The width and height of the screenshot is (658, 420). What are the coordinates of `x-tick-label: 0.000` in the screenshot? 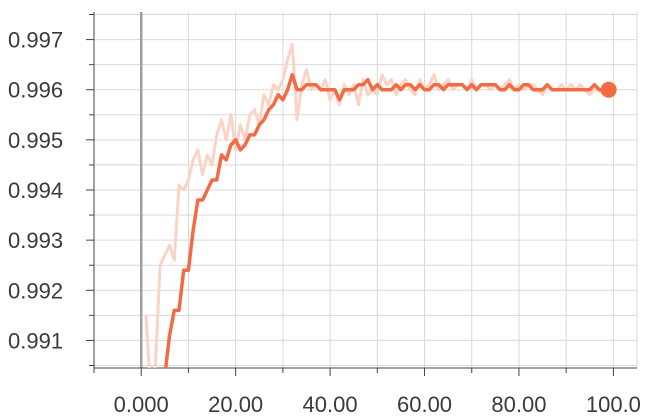 It's located at (141, 404).